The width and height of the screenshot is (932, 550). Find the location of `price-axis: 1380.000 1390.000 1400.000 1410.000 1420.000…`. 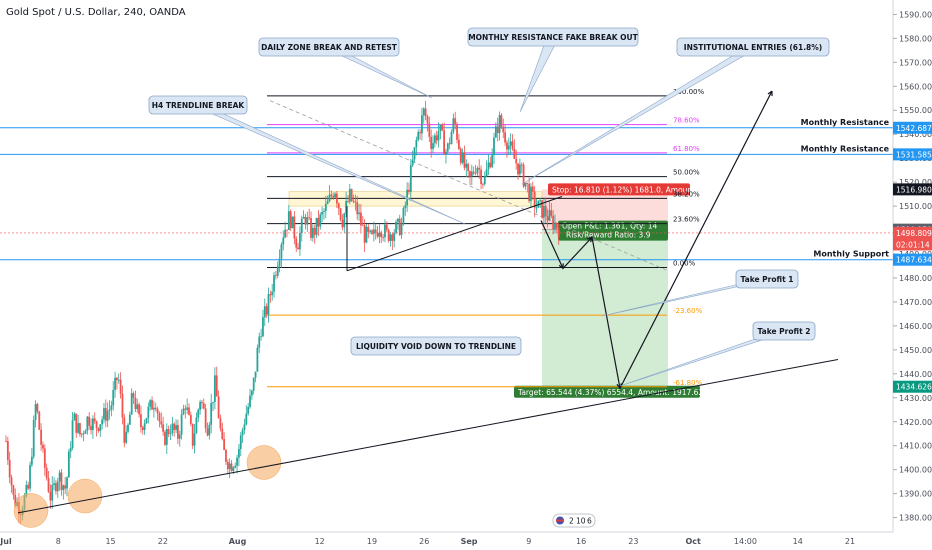

price-axis: 1380.000 1390.000 1400.000 1410.000 1420.000… is located at coordinates (912, 266).